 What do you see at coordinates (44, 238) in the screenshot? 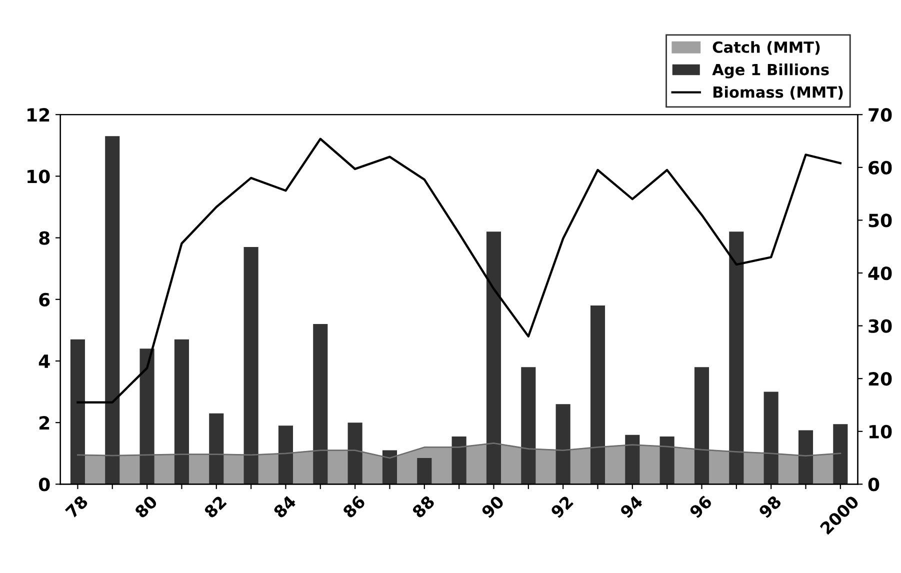
I see `y-tick-label: 8` at bounding box center [44, 238].